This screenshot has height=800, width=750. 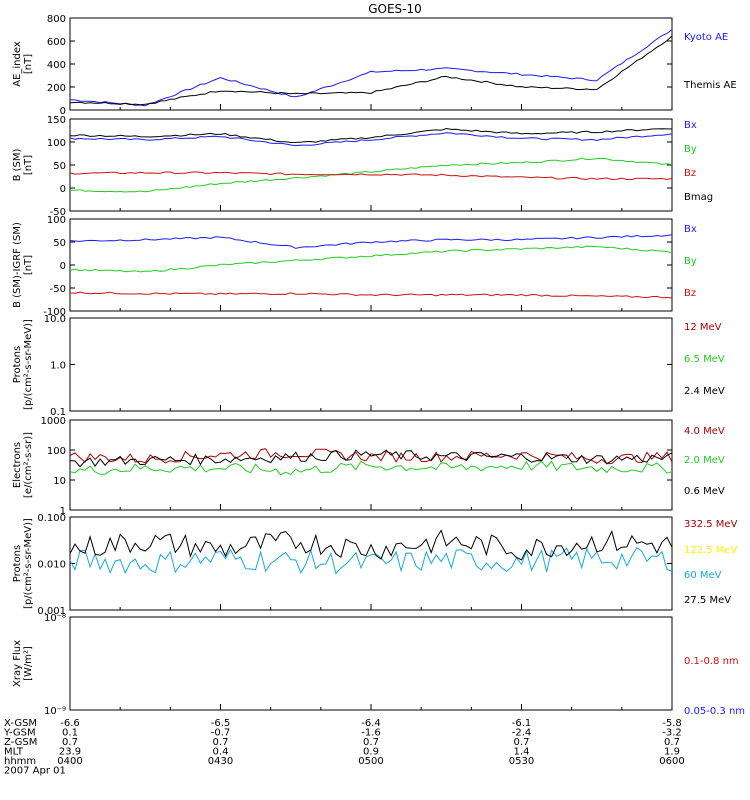 What do you see at coordinates (56, 42) in the screenshot?
I see `y-tick-label: 600` at bounding box center [56, 42].